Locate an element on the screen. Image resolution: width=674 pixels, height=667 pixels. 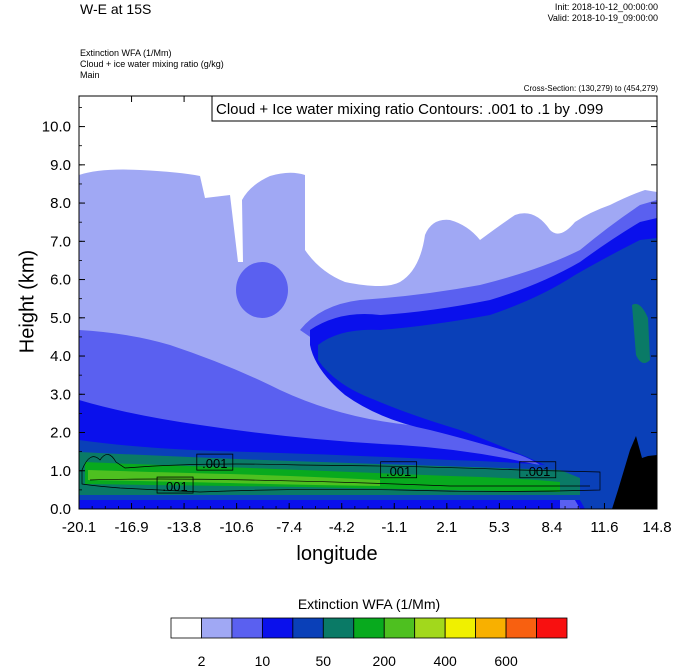
x-tick-label: 2.1 is located at coordinates (446, 527).